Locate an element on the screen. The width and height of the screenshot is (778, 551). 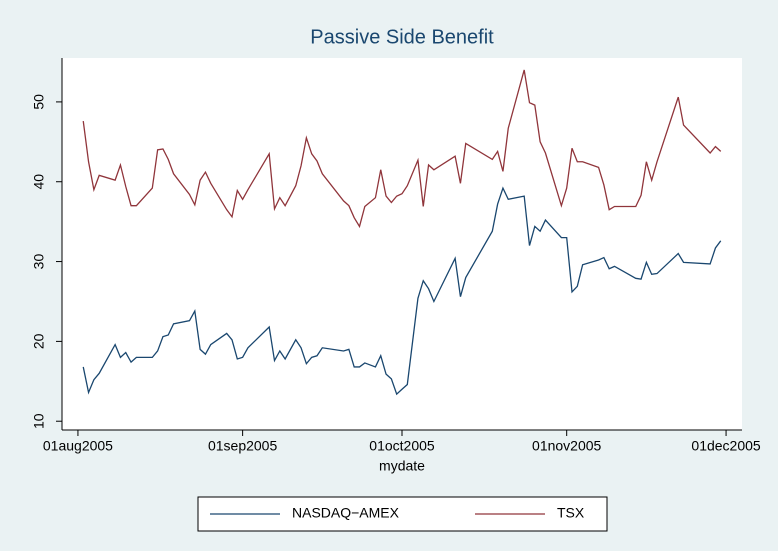
y-tick-label: 10 is located at coordinates (39, 421).